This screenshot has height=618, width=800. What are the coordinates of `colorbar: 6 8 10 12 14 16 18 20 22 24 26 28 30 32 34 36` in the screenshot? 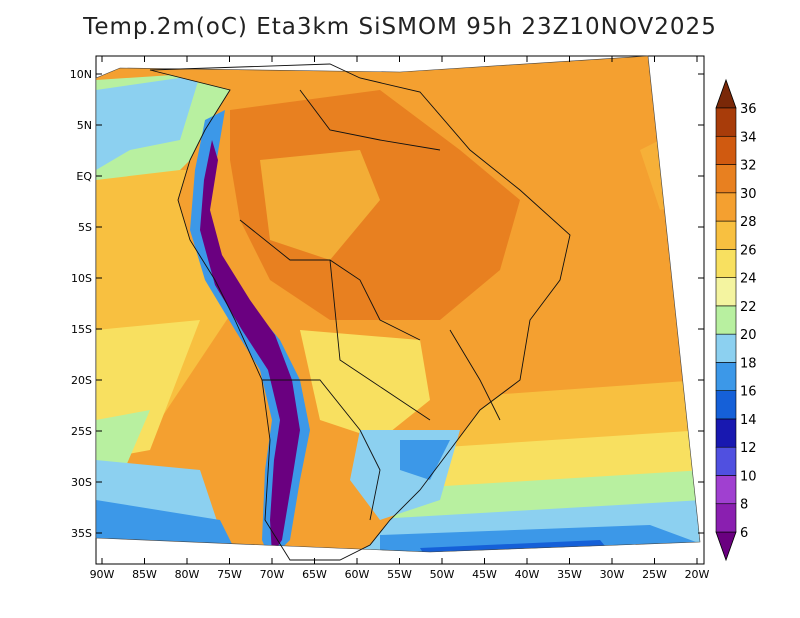 It's located at (736, 320).